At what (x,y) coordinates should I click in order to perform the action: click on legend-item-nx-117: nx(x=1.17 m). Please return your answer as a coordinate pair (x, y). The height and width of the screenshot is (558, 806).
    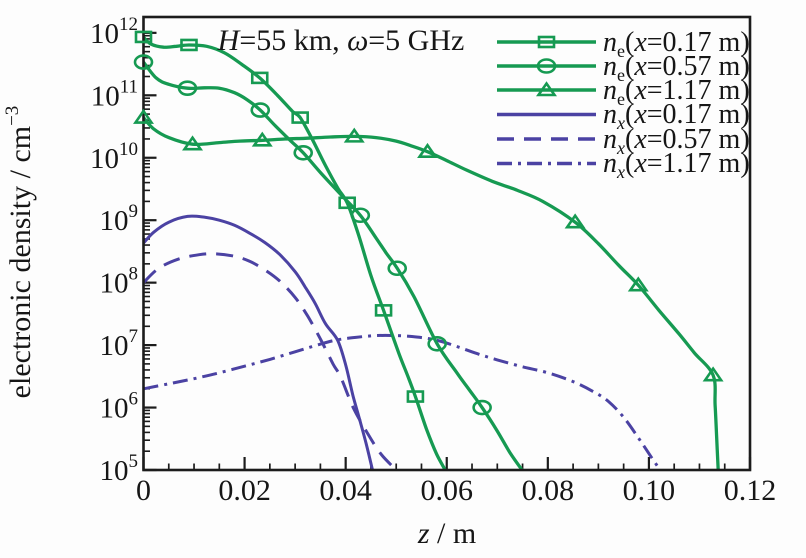
    Looking at the image, I should click on (676, 165).